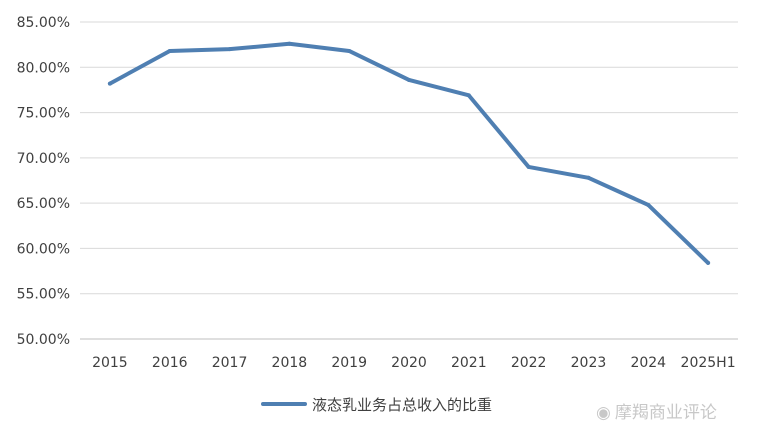 The image size is (760, 432). Describe the element at coordinates (409, 363) in the screenshot. I see `x-tick-label: 2020` at that location.